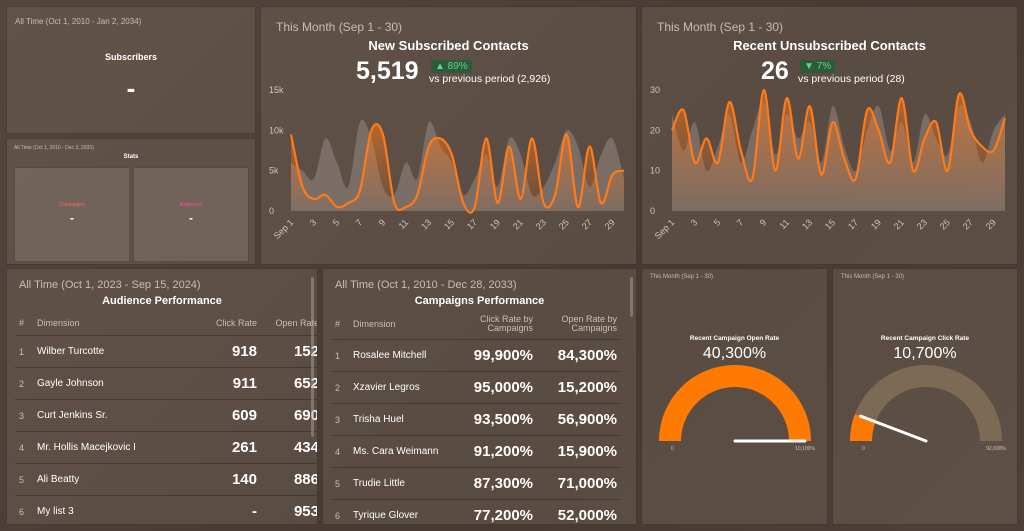 The width and height of the screenshot is (1024, 531). I want to click on current-line, so click(457, 168).